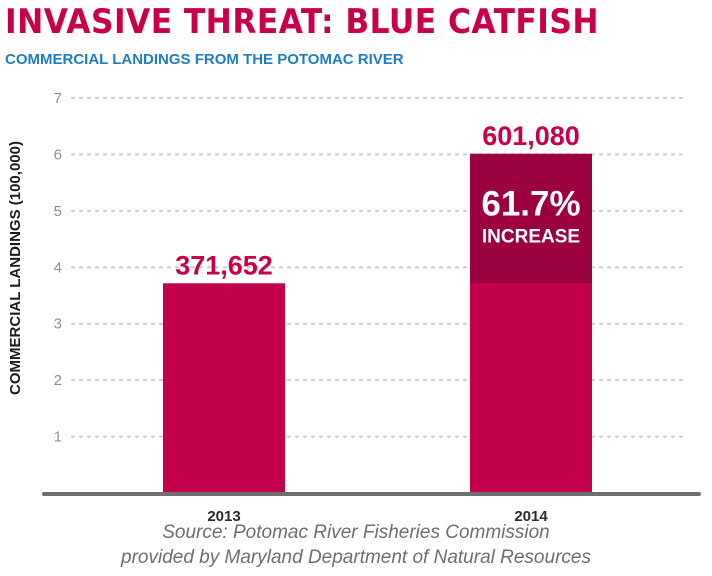 Image resolution: width=712 pixels, height=576 pixels. Describe the element at coordinates (224, 265) in the screenshot. I see `data-label-2013: 371,652` at that location.